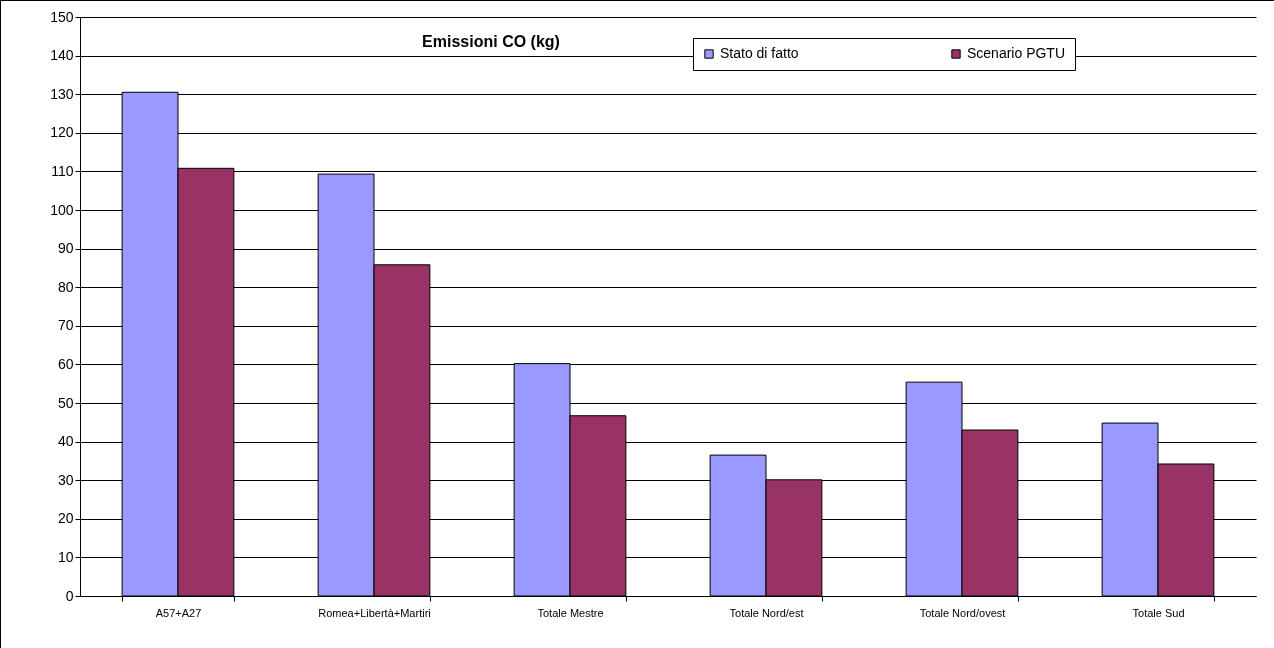 Image resolution: width=1274 pixels, height=648 pixels. Describe the element at coordinates (65, 286) in the screenshot. I see `y-tick-label: 80` at that location.